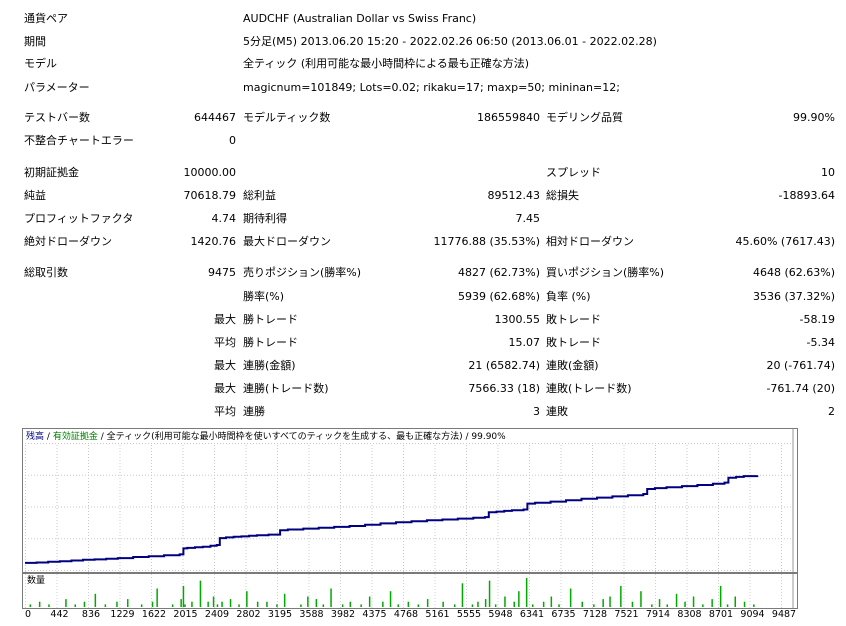 The image size is (846, 626). Describe the element at coordinates (35, 41) in the screenshot. I see `period-label: 期間` at that location.